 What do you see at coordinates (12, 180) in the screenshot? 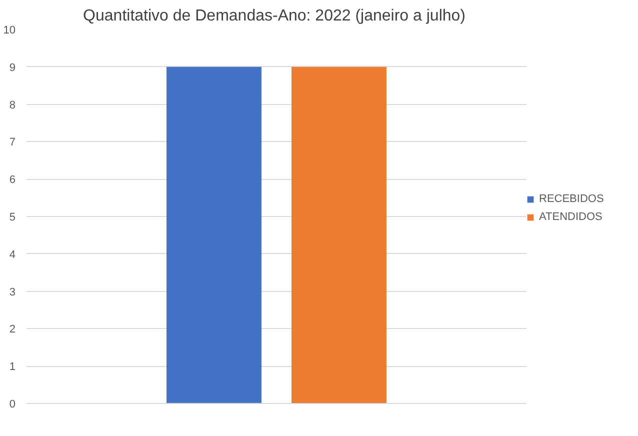
I see `y-tick-label: 6` at bounding box center [12, 180].